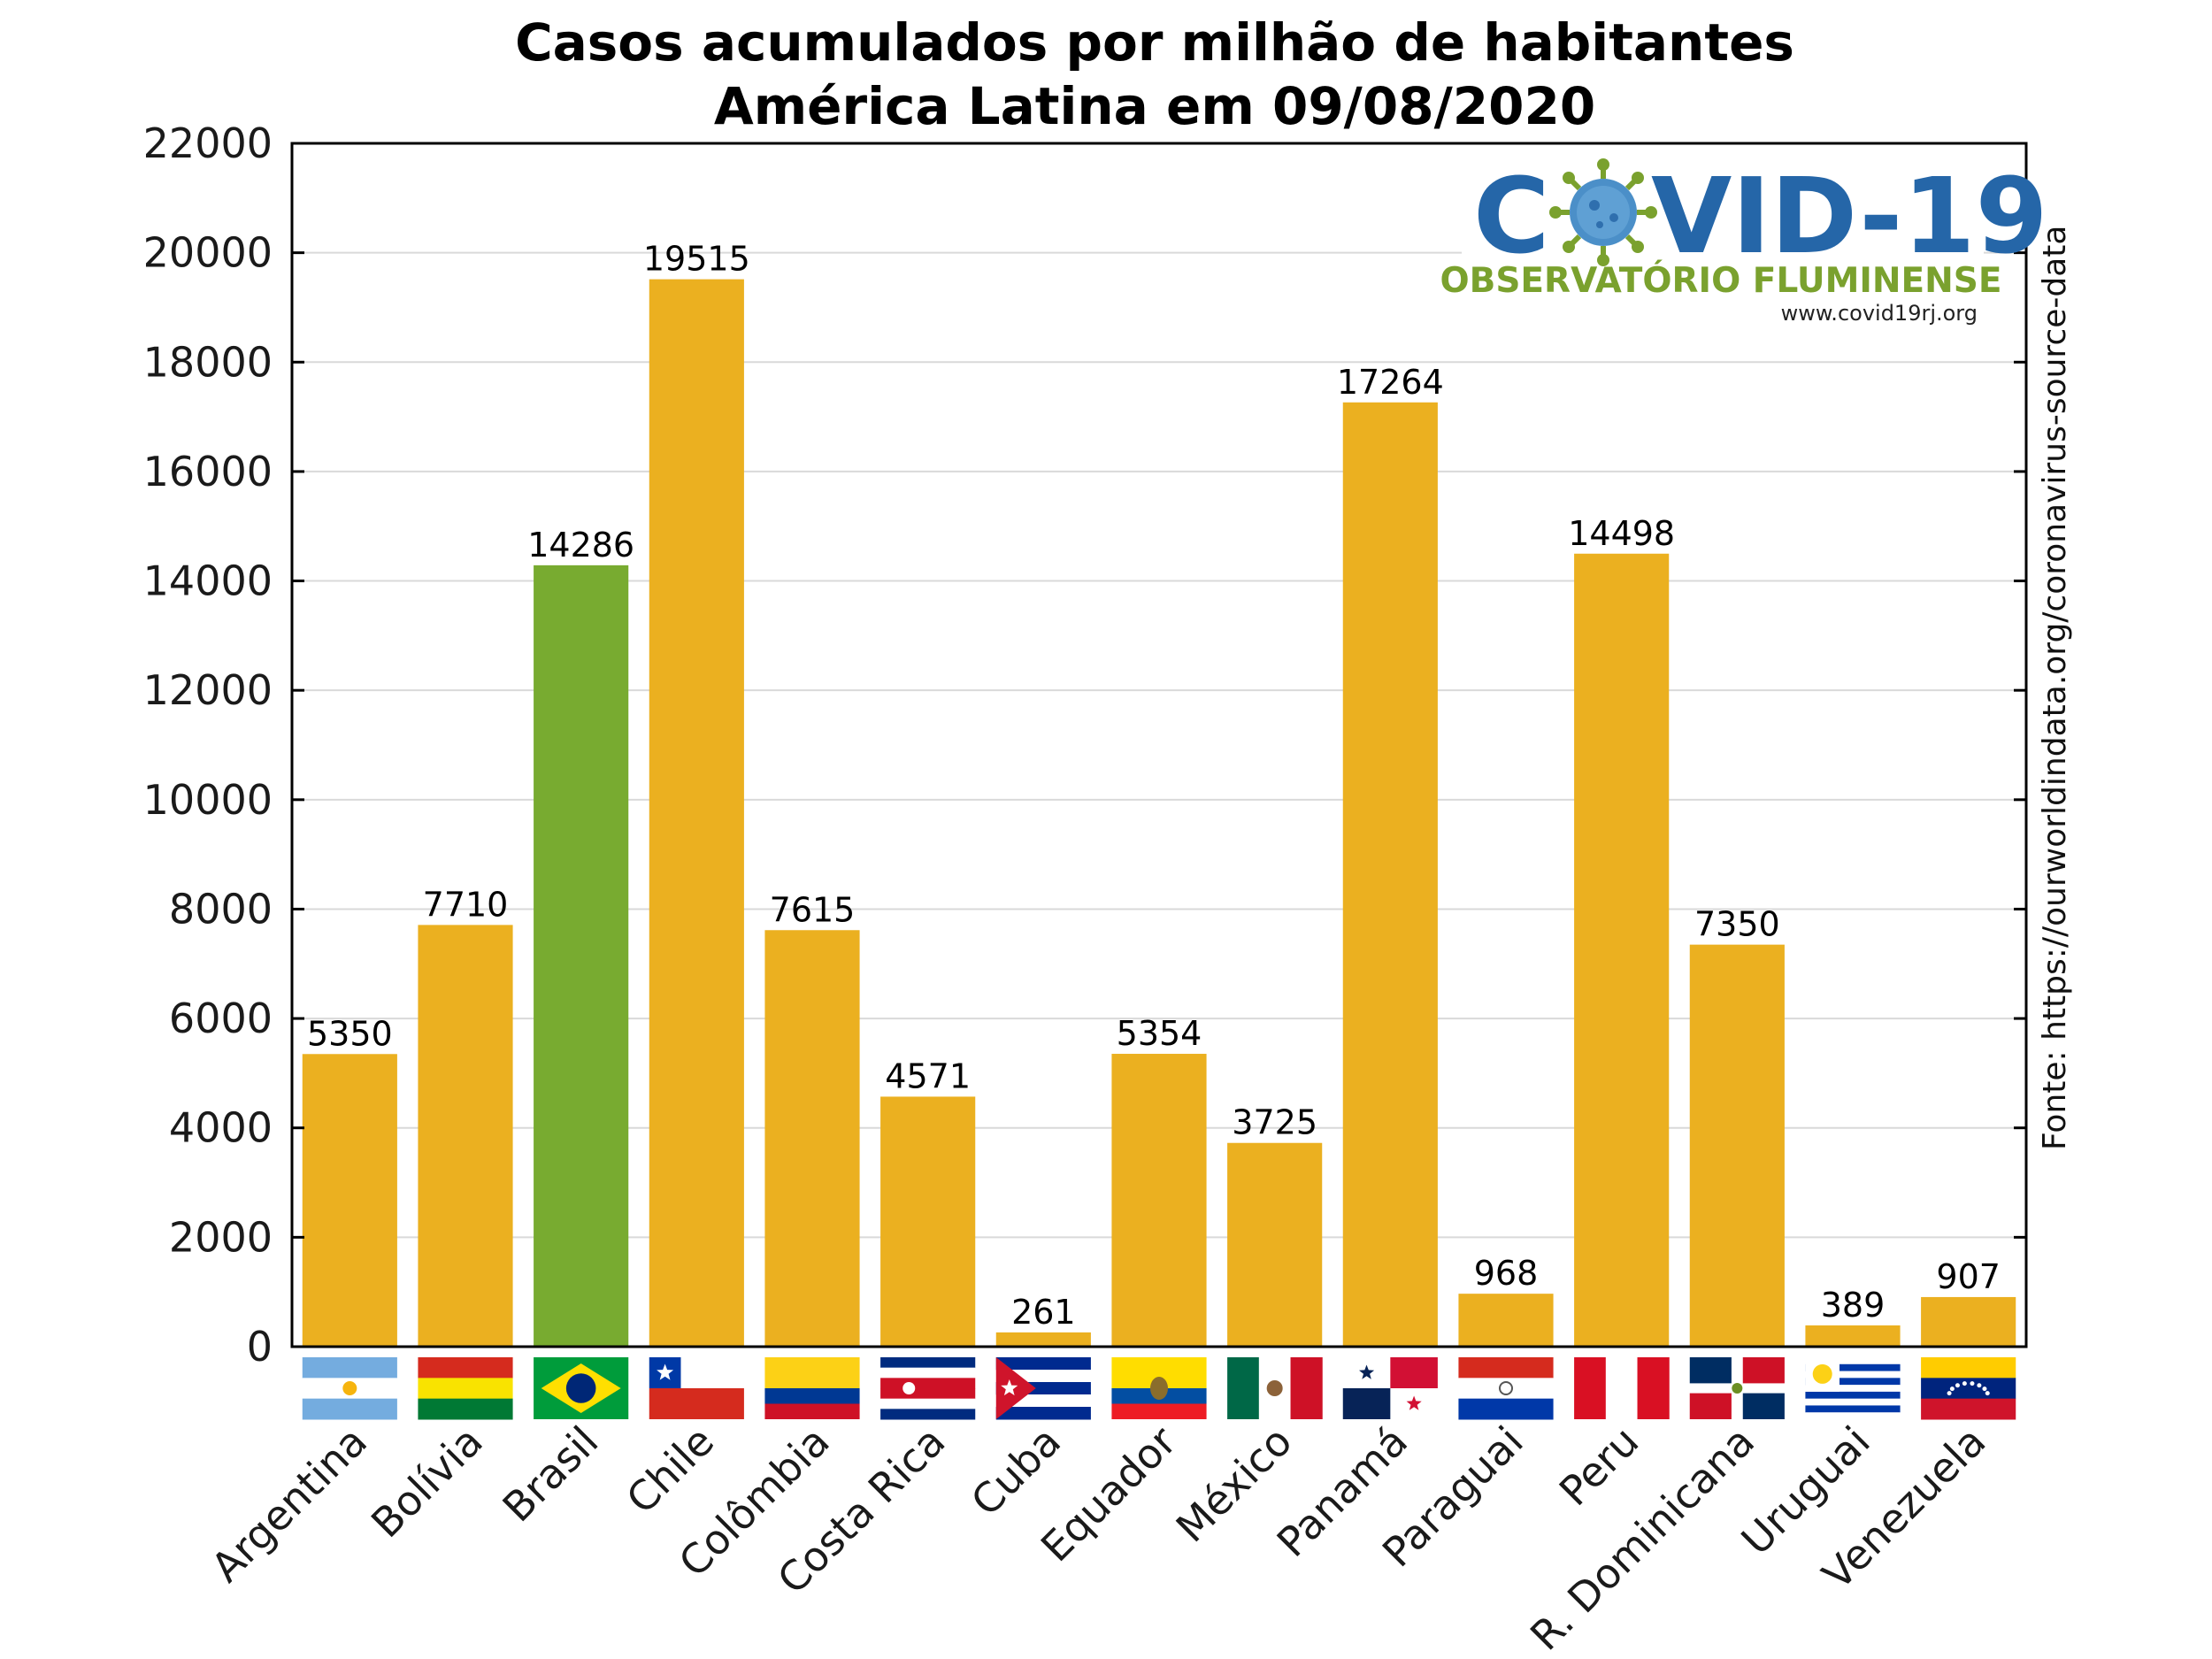  Describe the element at coordinates (221, 909) in the screenshot. I see `y-tick-label: 8000` at that location.